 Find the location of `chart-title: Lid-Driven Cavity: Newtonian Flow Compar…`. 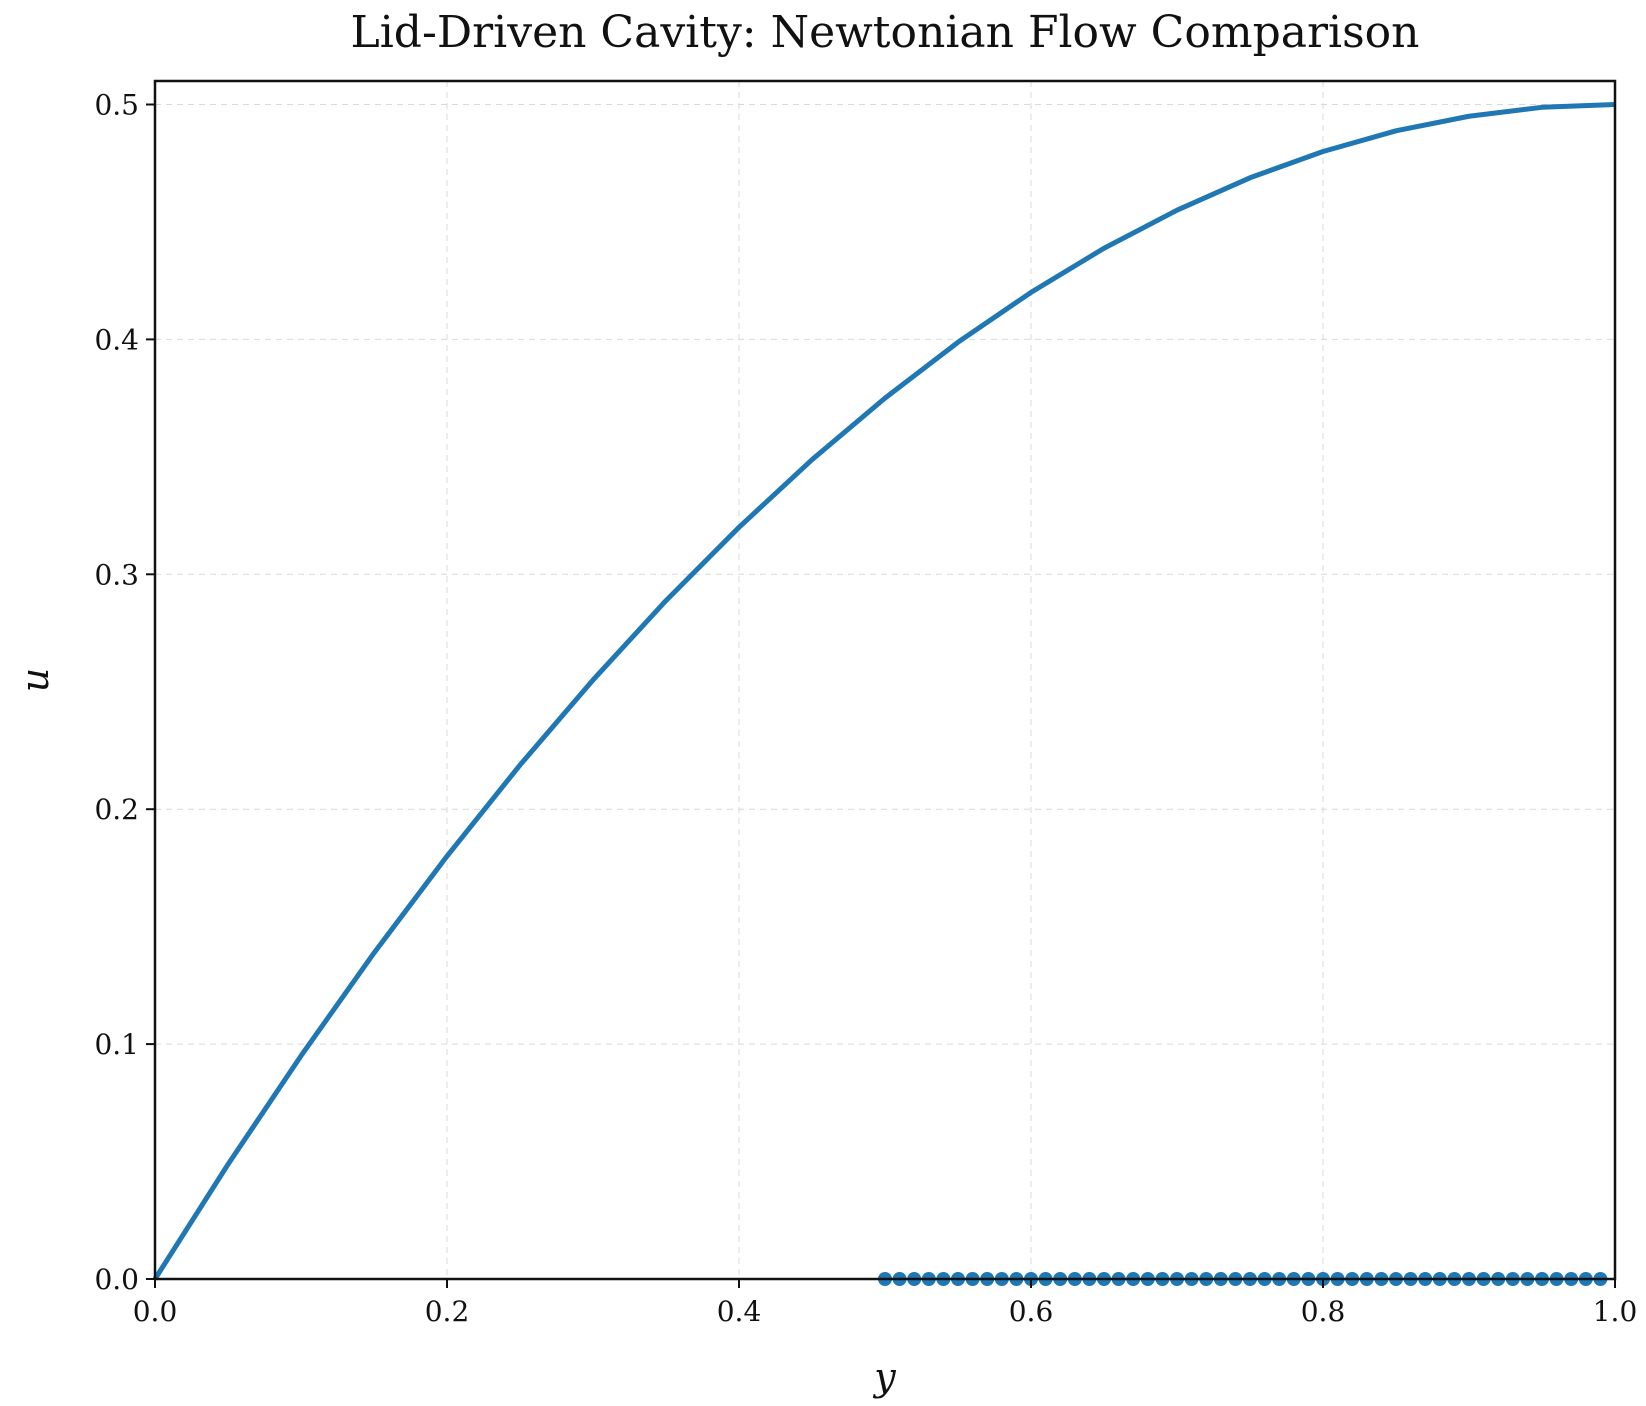

chart-title: Lid-Driven Cavity: Newtonian Flow Compar… is located at coordinates (885, 32).